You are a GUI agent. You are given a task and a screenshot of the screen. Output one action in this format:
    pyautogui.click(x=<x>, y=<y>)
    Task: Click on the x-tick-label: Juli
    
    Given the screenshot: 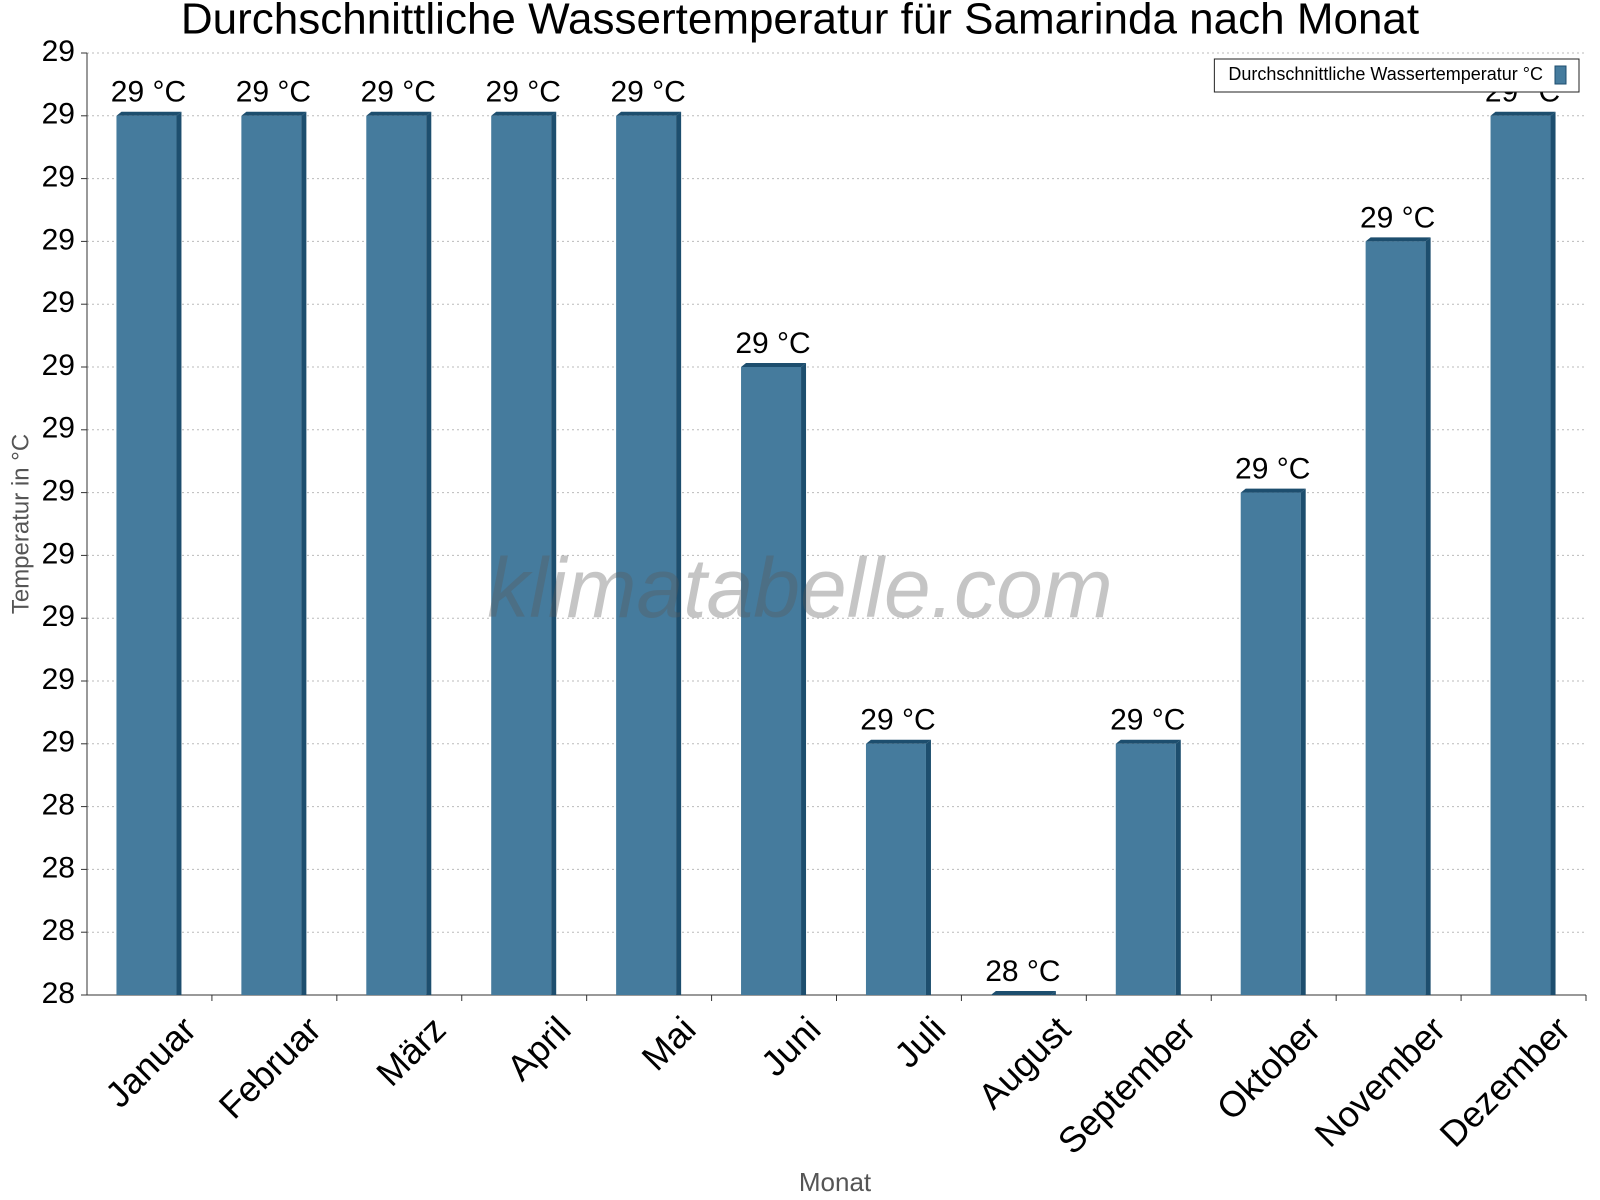 What is the action you would take?
    pyautogui.click(x=919, y=1041)
    